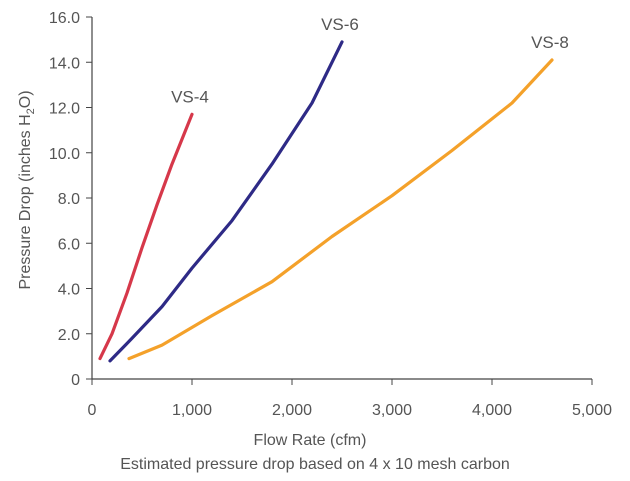  What do you see at coordinates (64, 154) in the screenshot?
I see `y-tick-label: 10.0` at bounding box center [64, 154].